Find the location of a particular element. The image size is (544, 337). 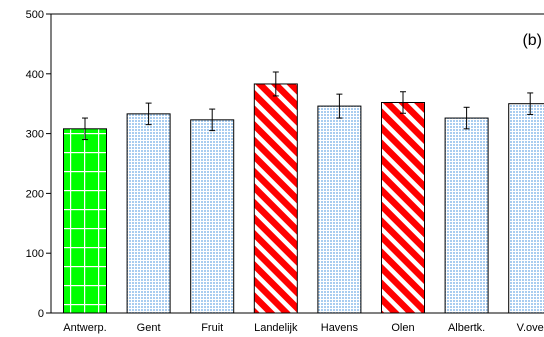

x-tick-label: Fruit is located at coordinates (212, 328).